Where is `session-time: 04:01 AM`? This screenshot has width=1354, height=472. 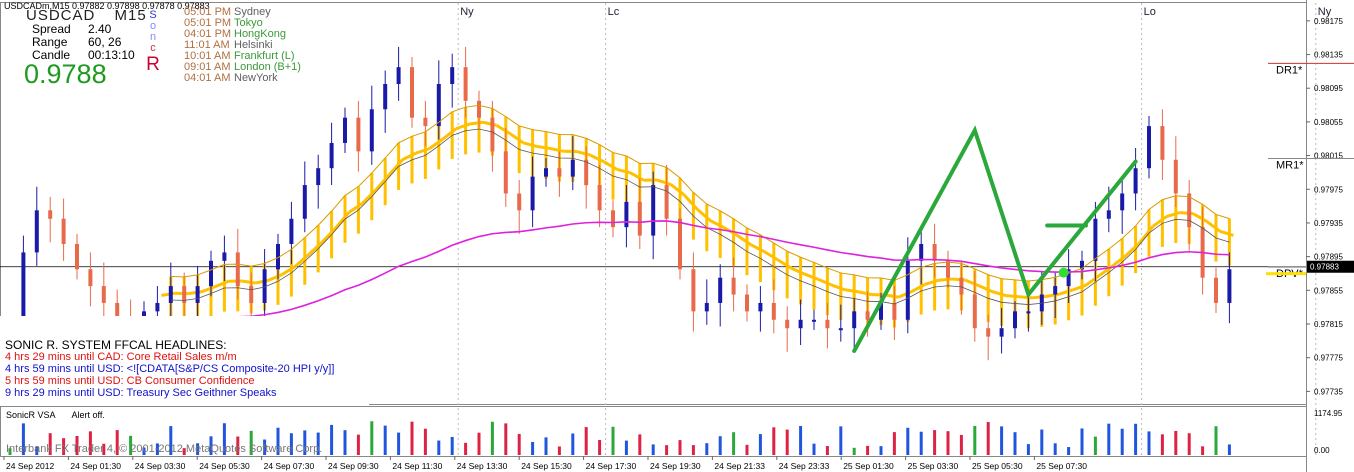
session-time: 04:01 AM is located at coordinates (207, 78).